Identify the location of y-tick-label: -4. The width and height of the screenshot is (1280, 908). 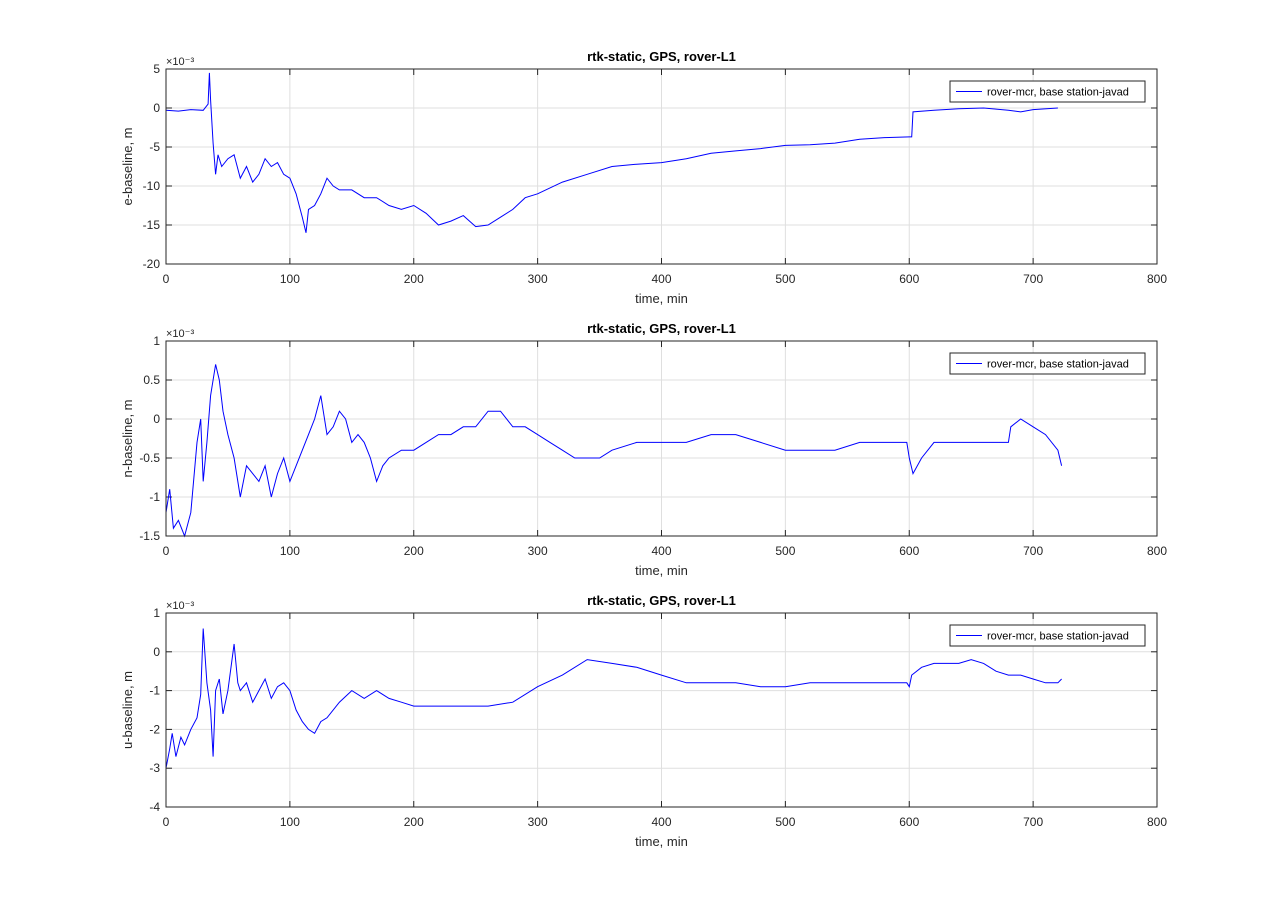
(154, 807).